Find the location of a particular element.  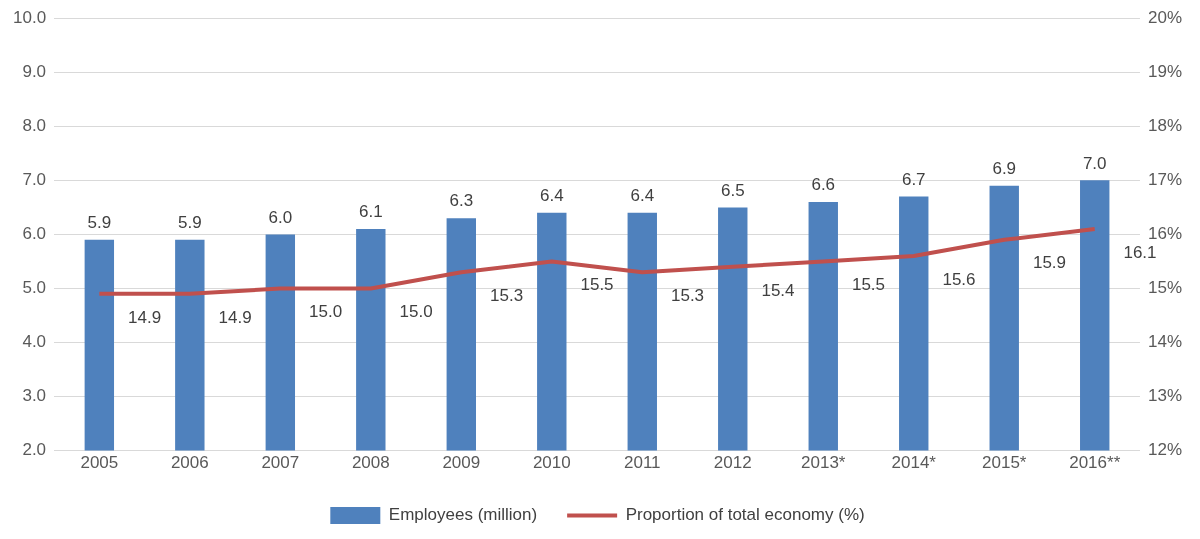

data-label: 15.9 is located at coordinates (1049, 263).